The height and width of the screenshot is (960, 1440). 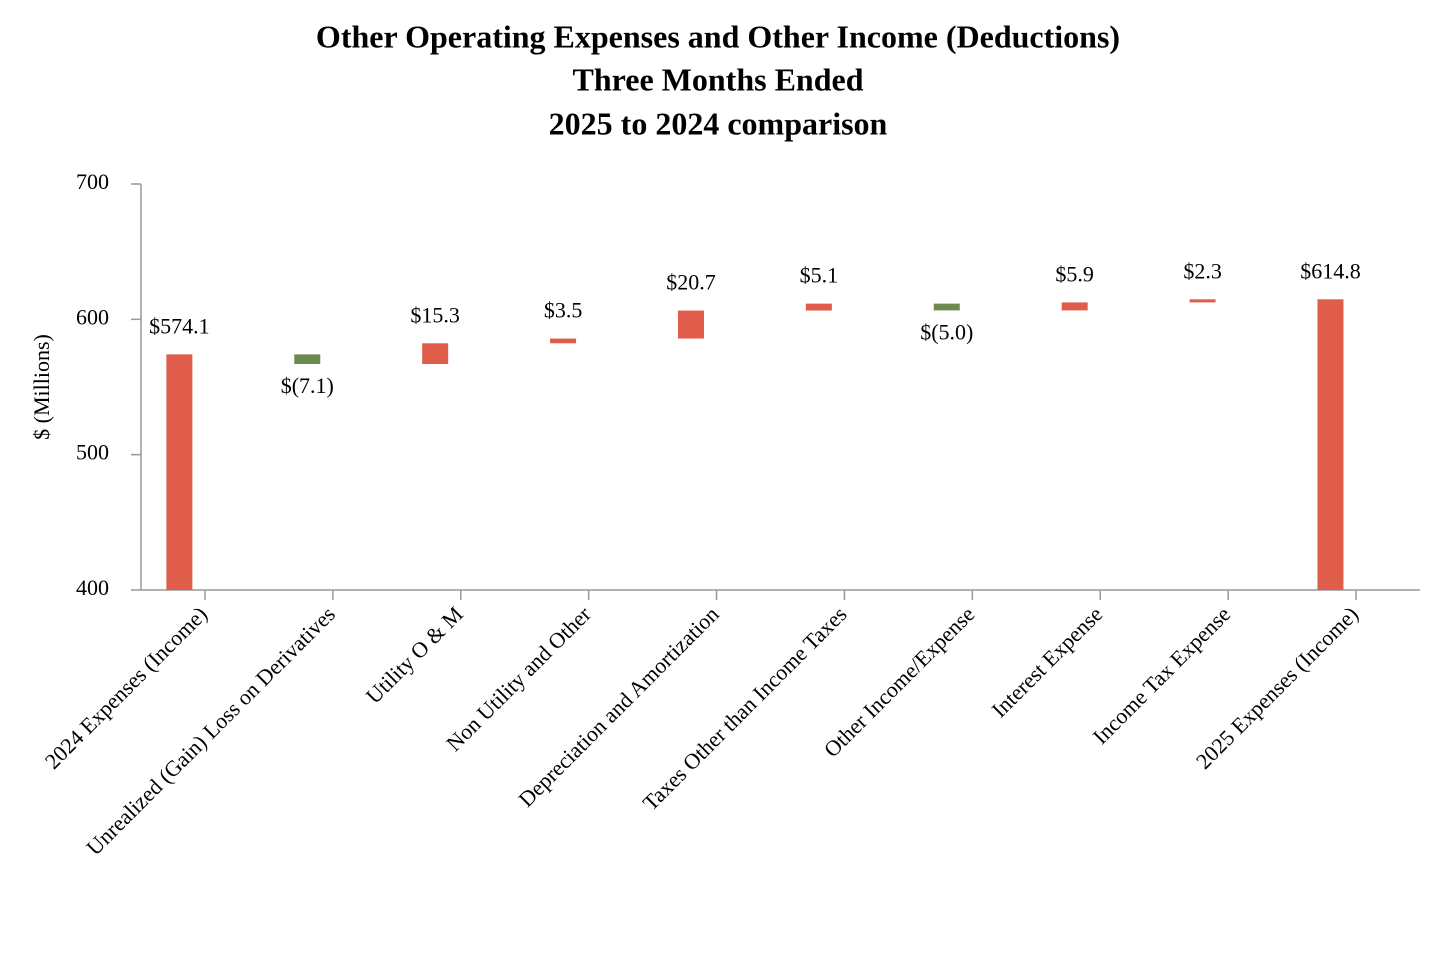 What do you see at coordinates (1202, 270) in the screenshot?
I see `data-label: $2.3` at bounding box center [1202, 270].